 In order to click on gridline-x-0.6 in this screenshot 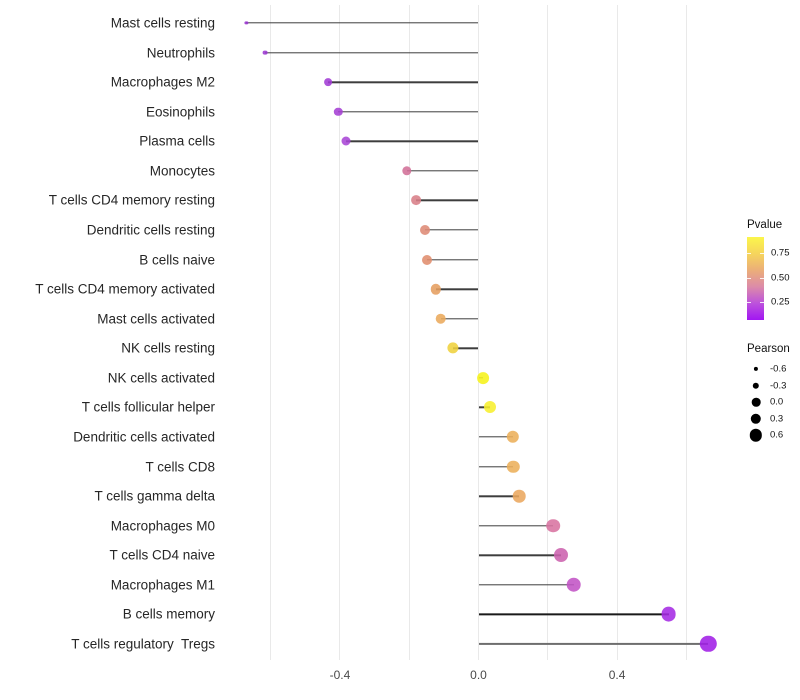, I will do `click(686, 332)`.